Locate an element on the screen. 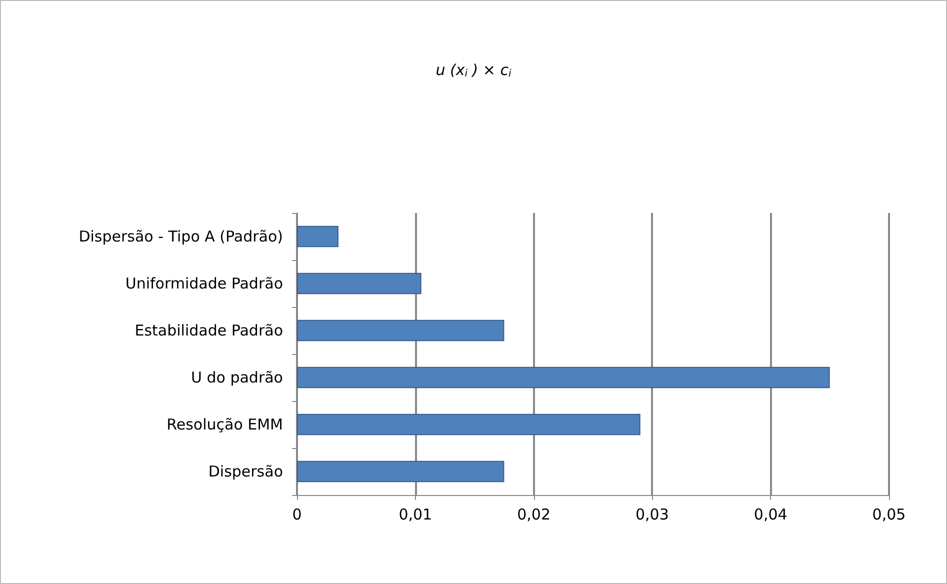  x-tick-label: 0,04 is located at coordinates (771, 515).